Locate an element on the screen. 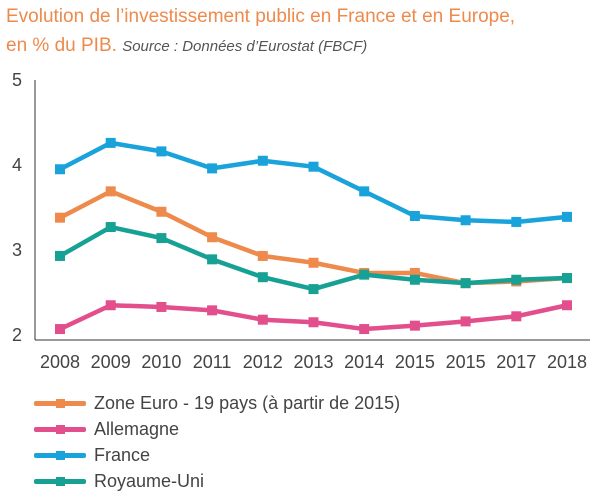 Image resolution: width=603 pixels, height=504 pixels. legend-item: Zone Euro - 19 pays (à partir de 2015) is located at coordinates (217, 403).